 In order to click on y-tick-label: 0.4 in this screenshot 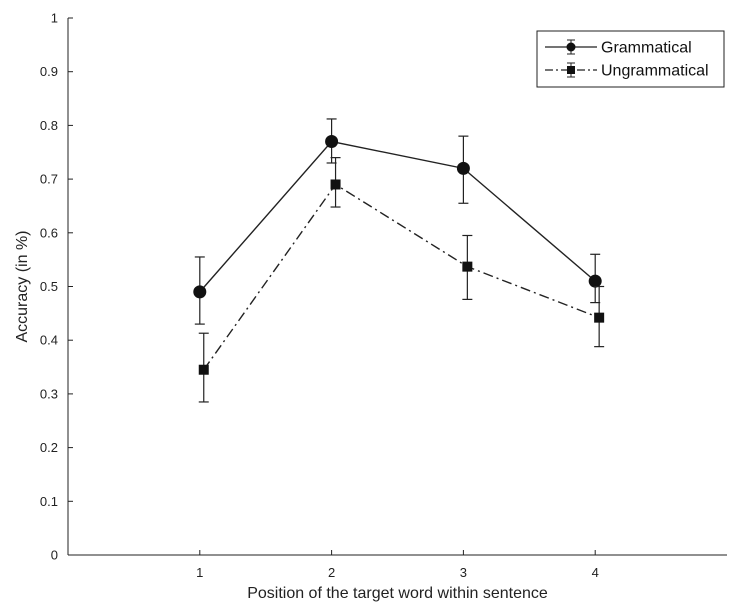, I will do `click(49, 340)`.